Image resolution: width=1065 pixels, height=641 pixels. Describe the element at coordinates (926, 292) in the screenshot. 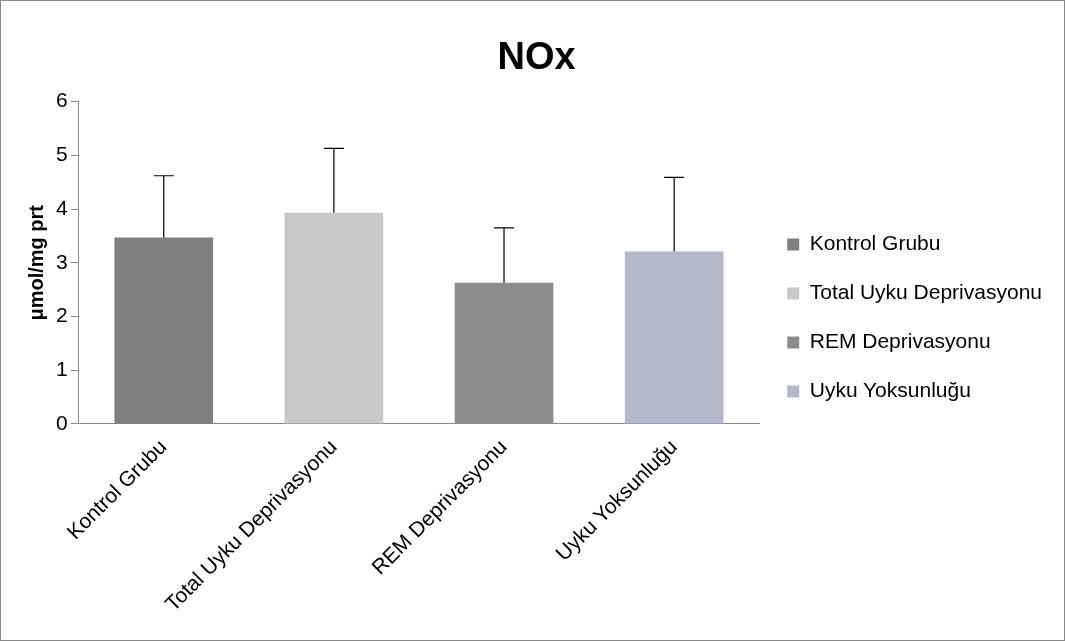

I see `legend-label: Total Uyku Deprivasyonu` at that location.